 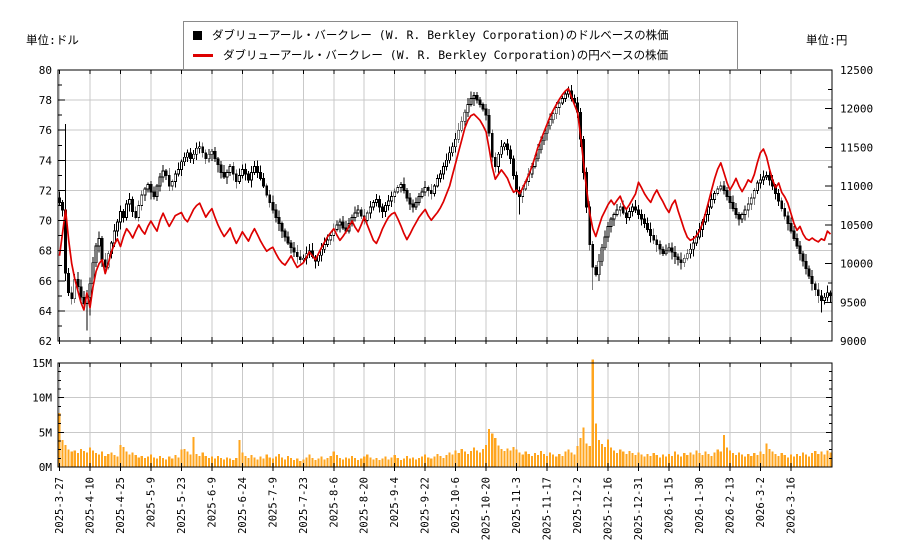 What do you see at coordinates (856, 225) in the screenshot?
I see `svg-text: 10500` at bounding box center [856, 225].